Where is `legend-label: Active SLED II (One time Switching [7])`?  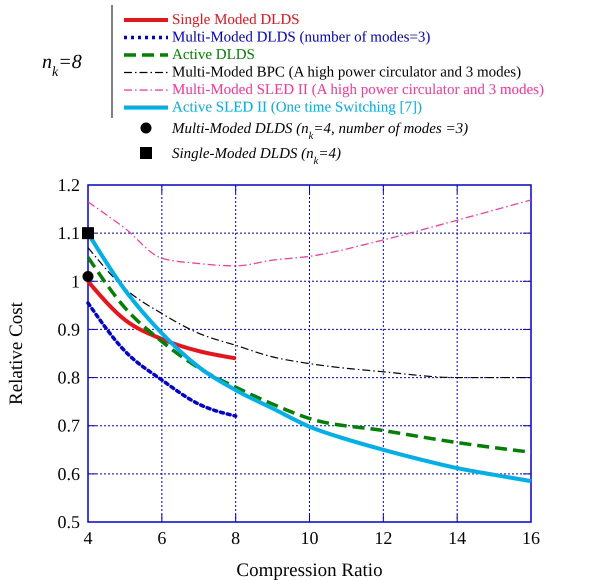 legend-label: Active SLED II (One time Switching [7]) is located at coordinates (297, 108).